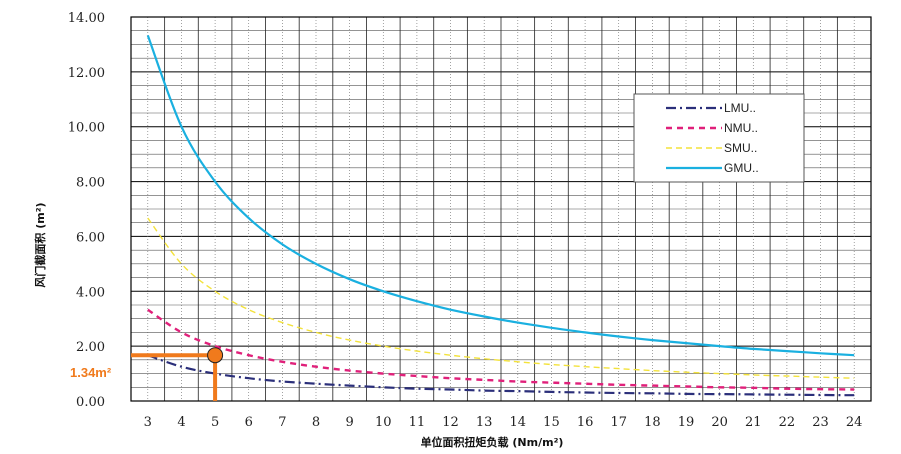 The width and height of the screenshot is (901, 454). Describe the element at coordinates (215, 355) in the screenshot. I see `annotation-point` at that location.